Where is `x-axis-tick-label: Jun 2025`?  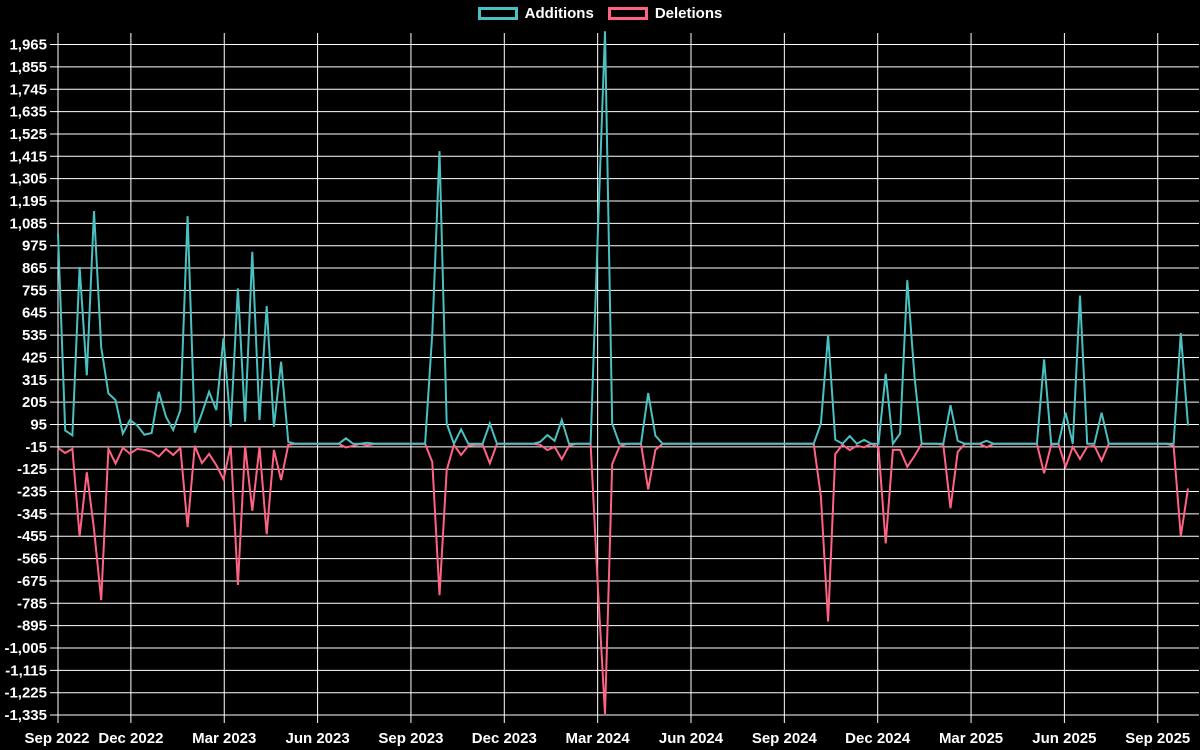
x-axis-tick-label: Jun 2025 is located at coordinates (1064, 738).